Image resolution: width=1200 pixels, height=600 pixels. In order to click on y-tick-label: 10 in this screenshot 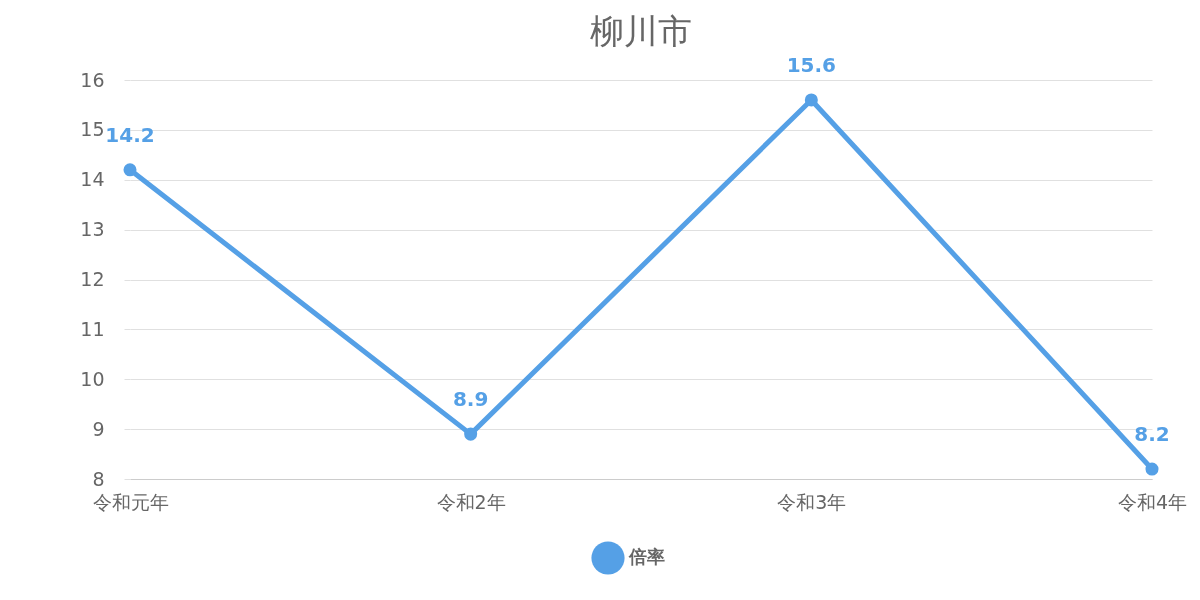, I will do `click(92, 378)`.